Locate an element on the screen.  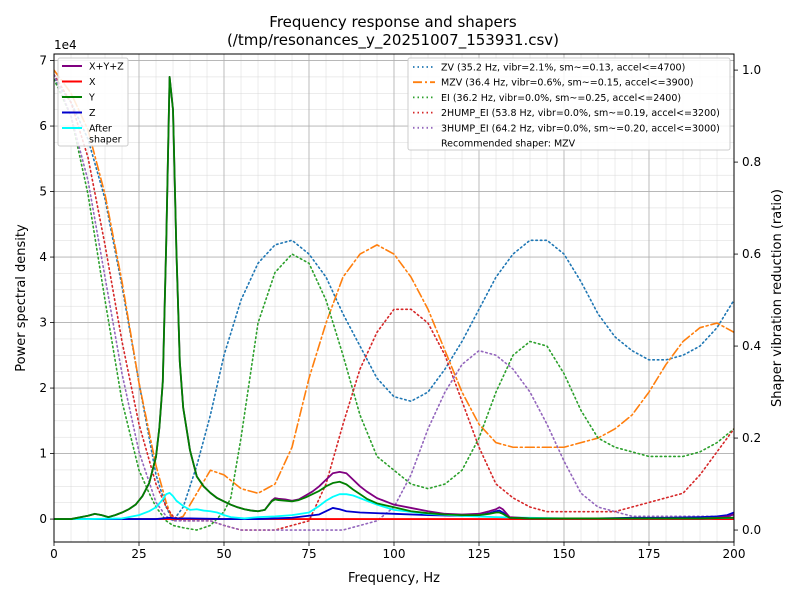
shaper-legend-box is located at coordinates (569, 104).